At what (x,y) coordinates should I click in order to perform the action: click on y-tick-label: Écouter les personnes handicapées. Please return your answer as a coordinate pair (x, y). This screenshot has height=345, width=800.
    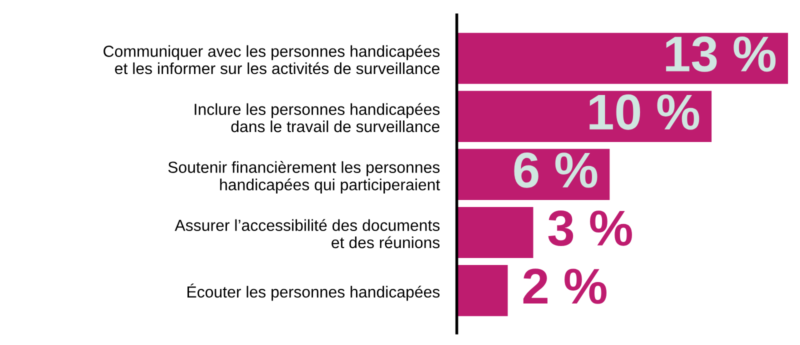
    Looking at the image, I should click on (314, 292).